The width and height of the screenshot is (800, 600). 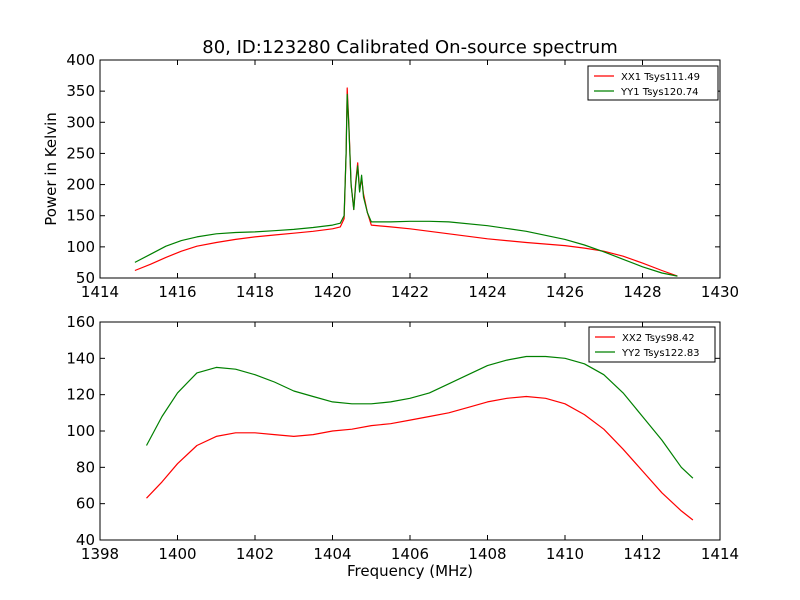 I want to click on top-y-tick-label: 200, so click(x=80, y=185).